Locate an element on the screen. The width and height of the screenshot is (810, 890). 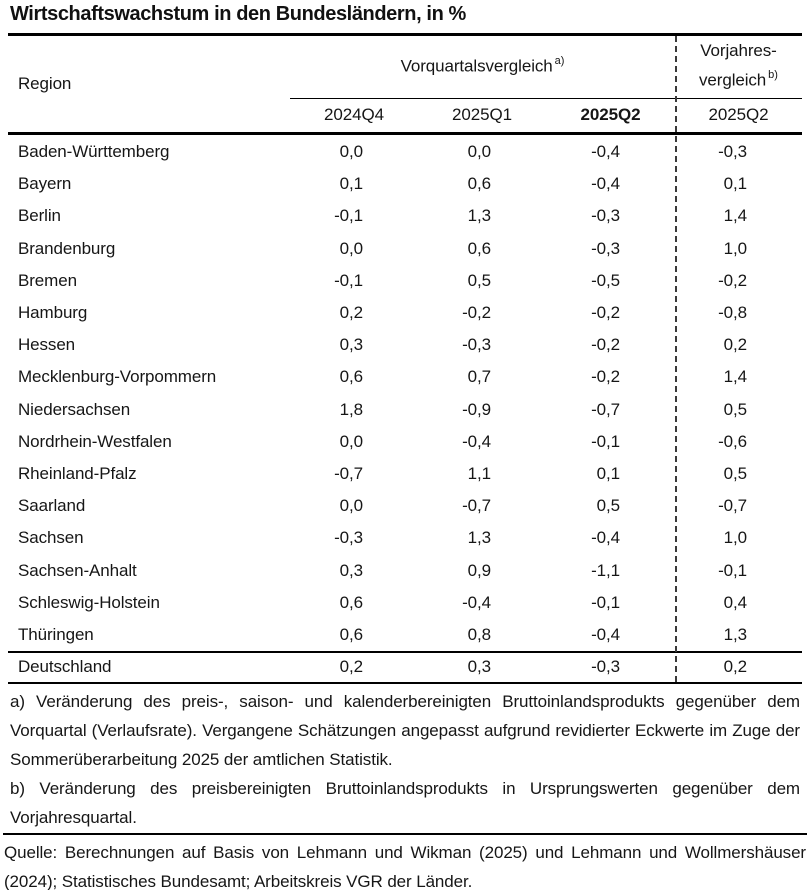
value-cell: -0,8 is located at coordinates (732, 313).